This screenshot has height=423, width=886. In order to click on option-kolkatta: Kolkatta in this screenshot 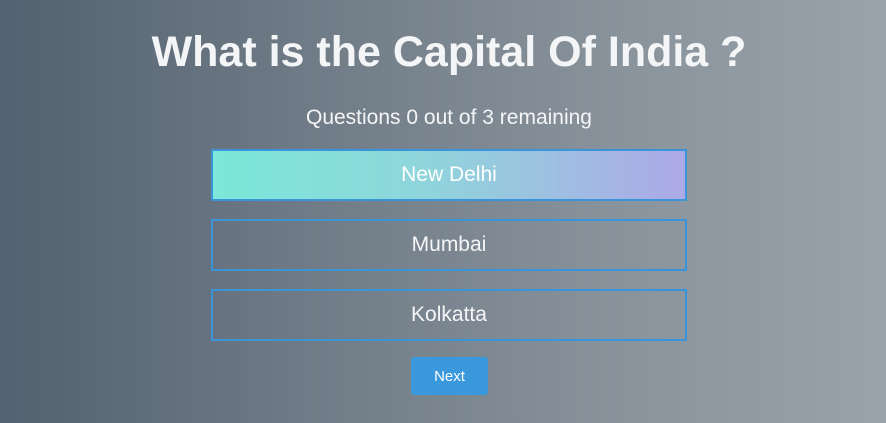, I will do `click(449, 315)`.